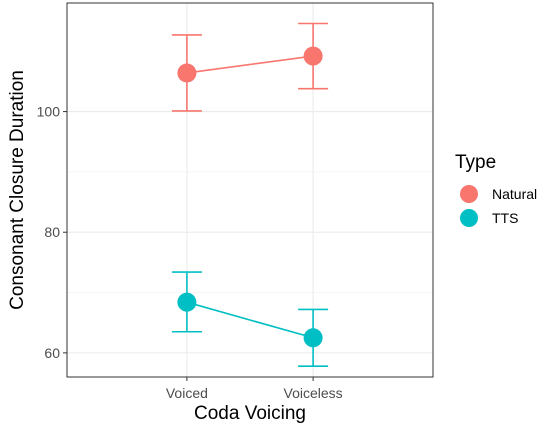  I want to click on x-axis-title: Coda Voicing, so click(250, 413).